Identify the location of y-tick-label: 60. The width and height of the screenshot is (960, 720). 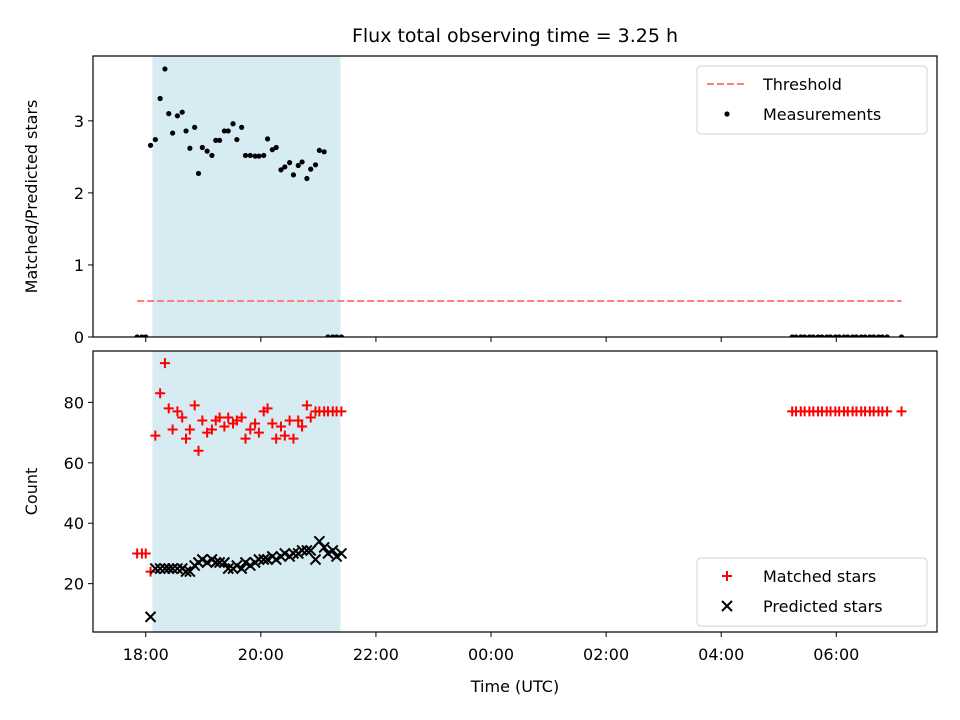
(74, 463).